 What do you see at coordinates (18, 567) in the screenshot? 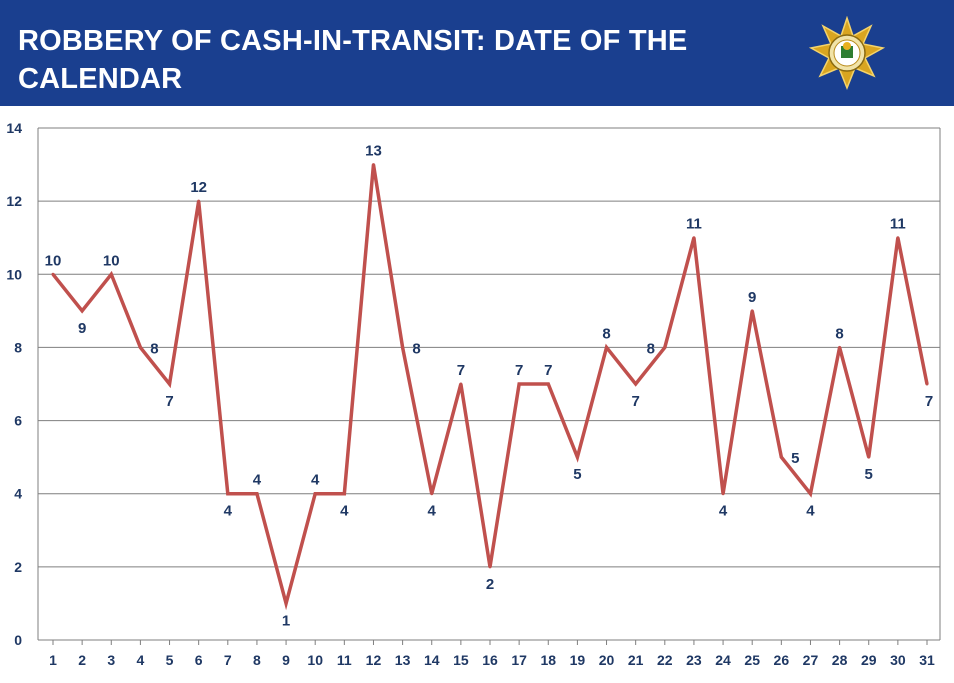
I see `y-tick-label: 2` at bounding box center [18, 567].